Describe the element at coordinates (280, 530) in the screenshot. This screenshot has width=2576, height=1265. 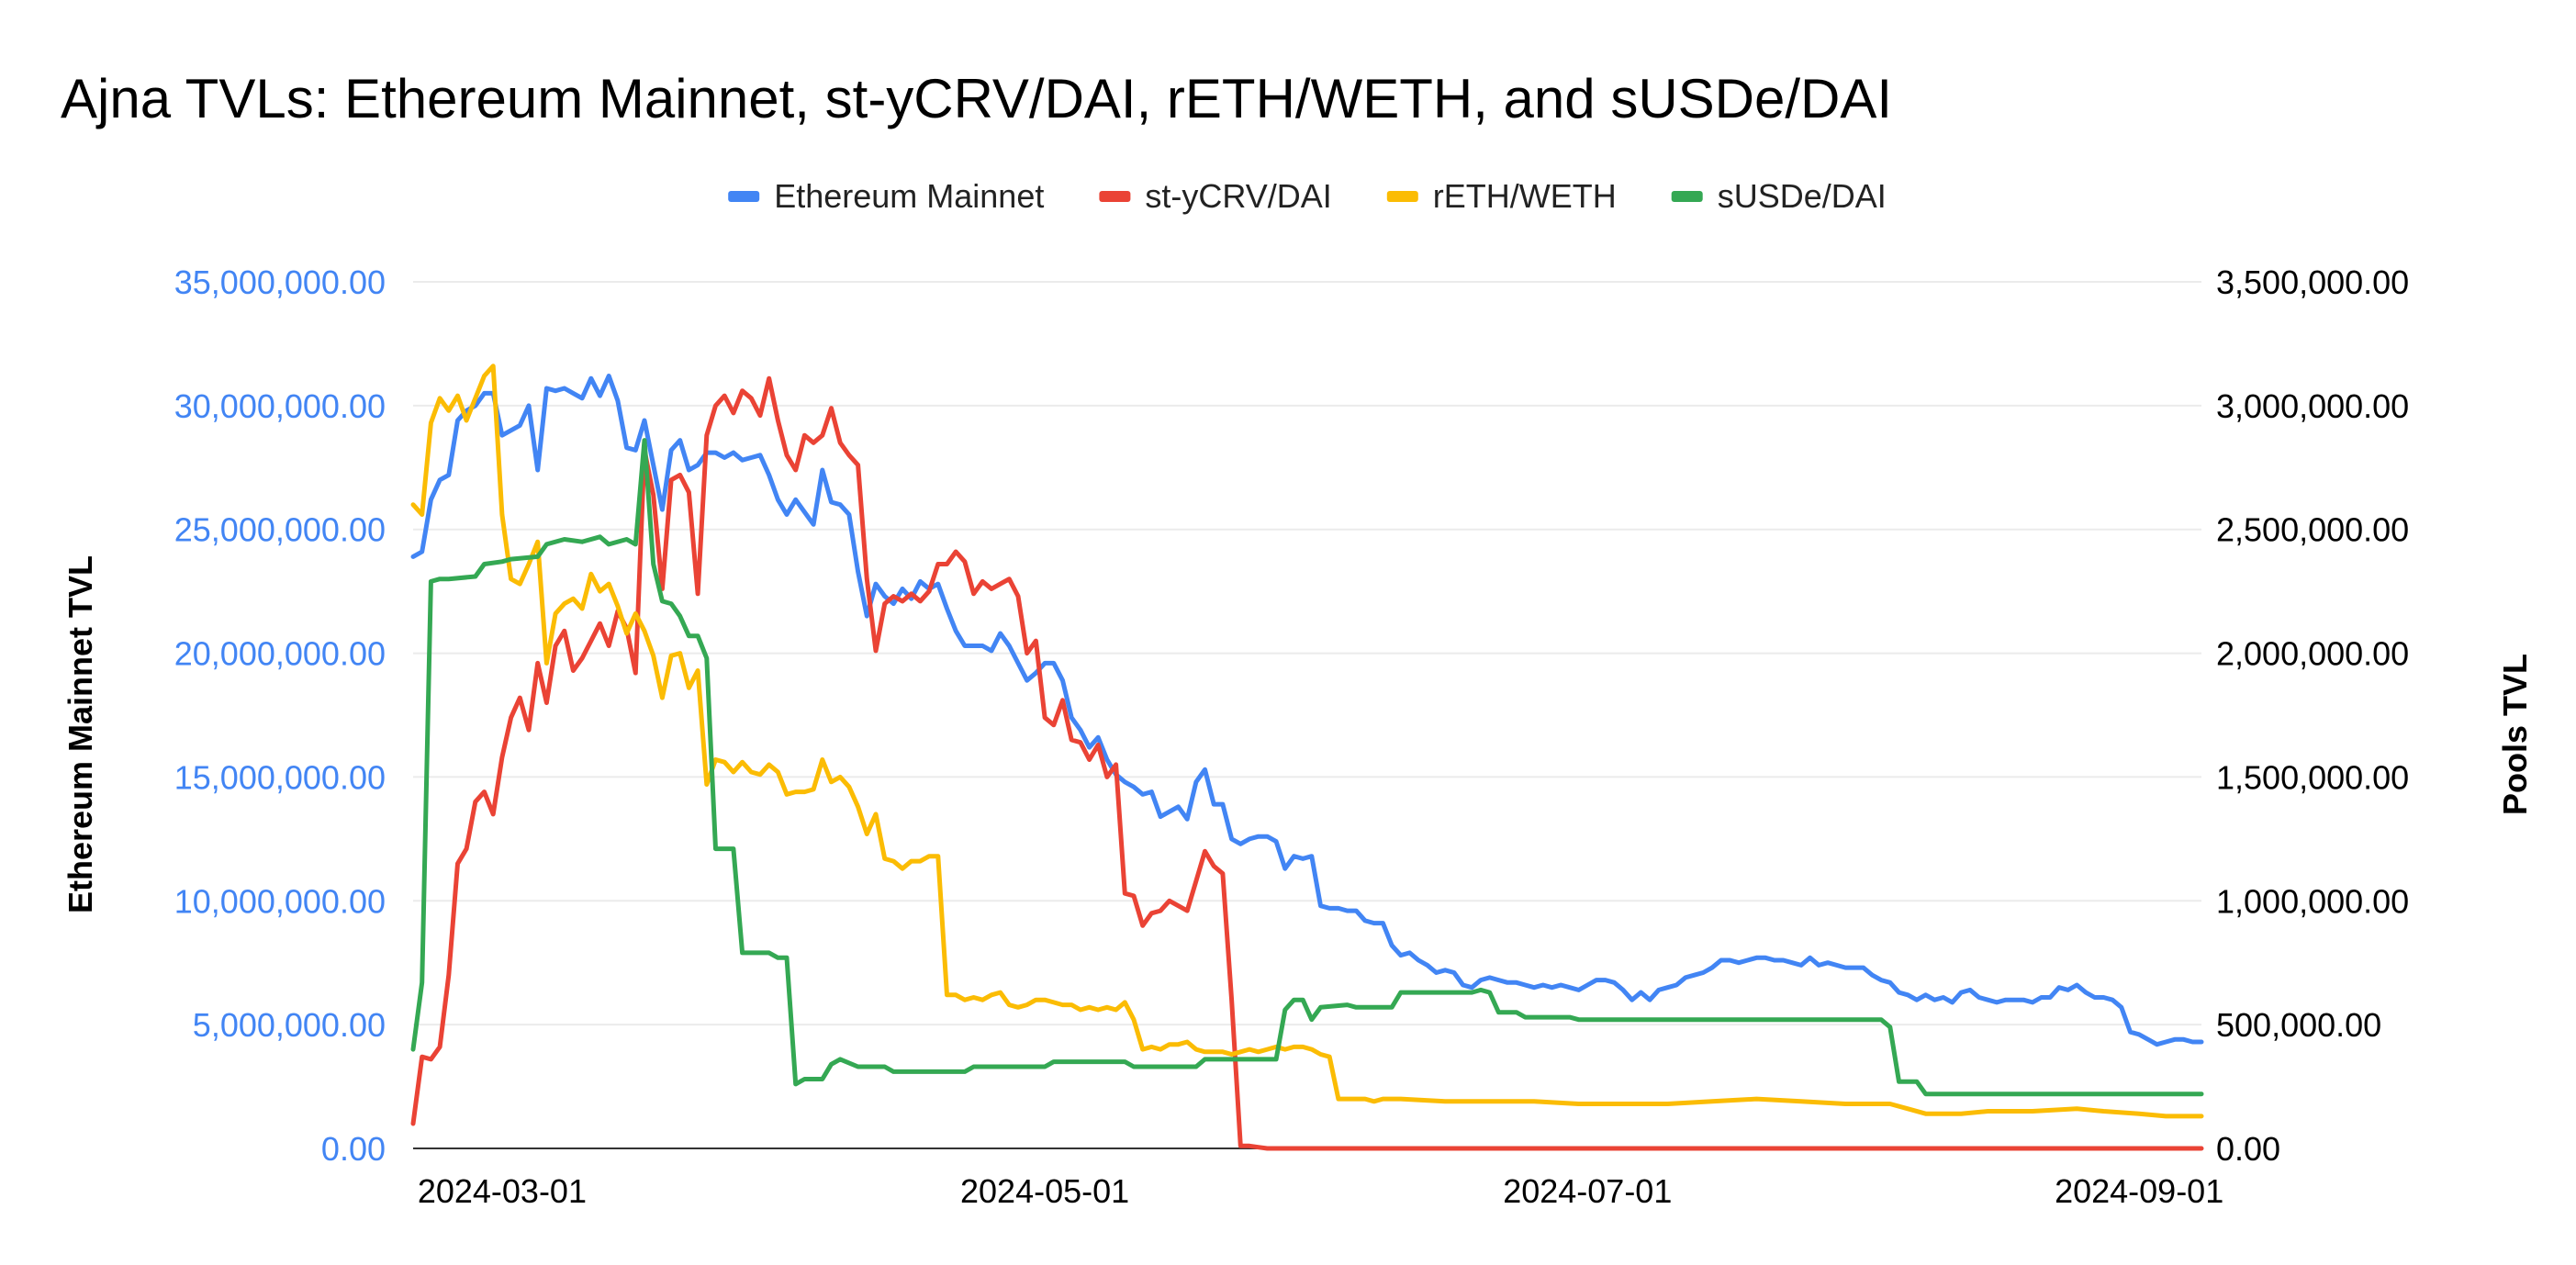
I see `left-tick-label: 25,000,000.00` at that location.